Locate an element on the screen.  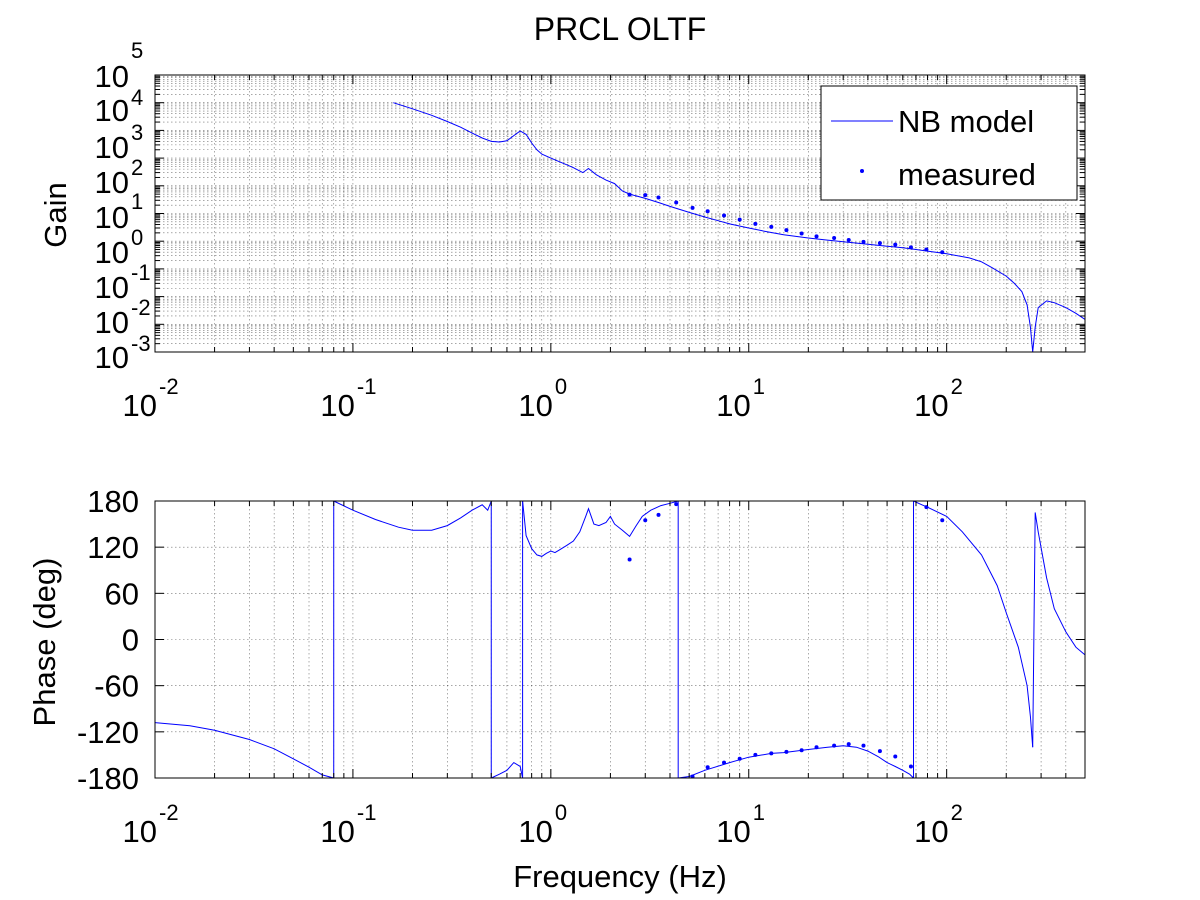
y-tick-label-exponent: 5 is located at coordinates (137, 50).